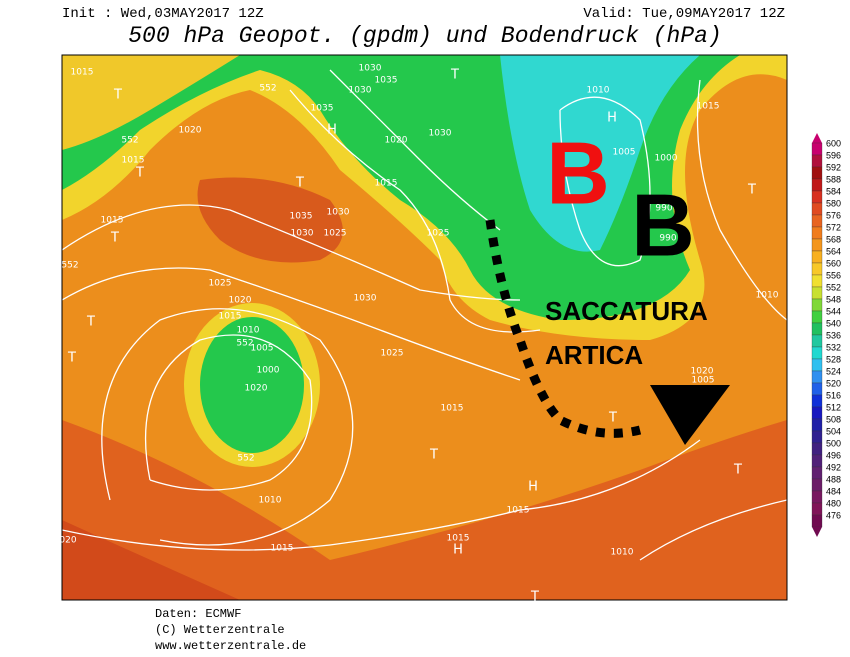 Image resolution: width=850 pixels, height=657 pixels. I want to click on legend-label: 512, so click(833, 407).